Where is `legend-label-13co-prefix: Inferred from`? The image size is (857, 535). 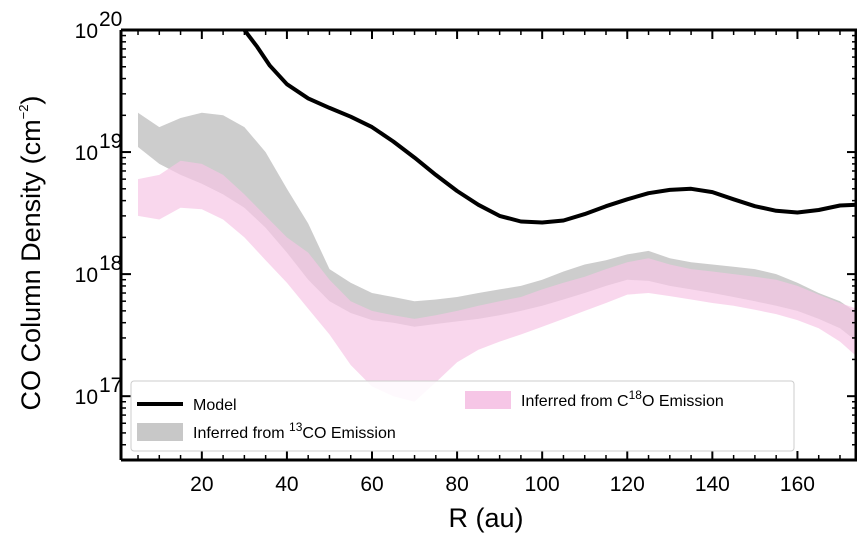 legend-label-13co-prefix: Inferred from is located at coordinates (241, 433).